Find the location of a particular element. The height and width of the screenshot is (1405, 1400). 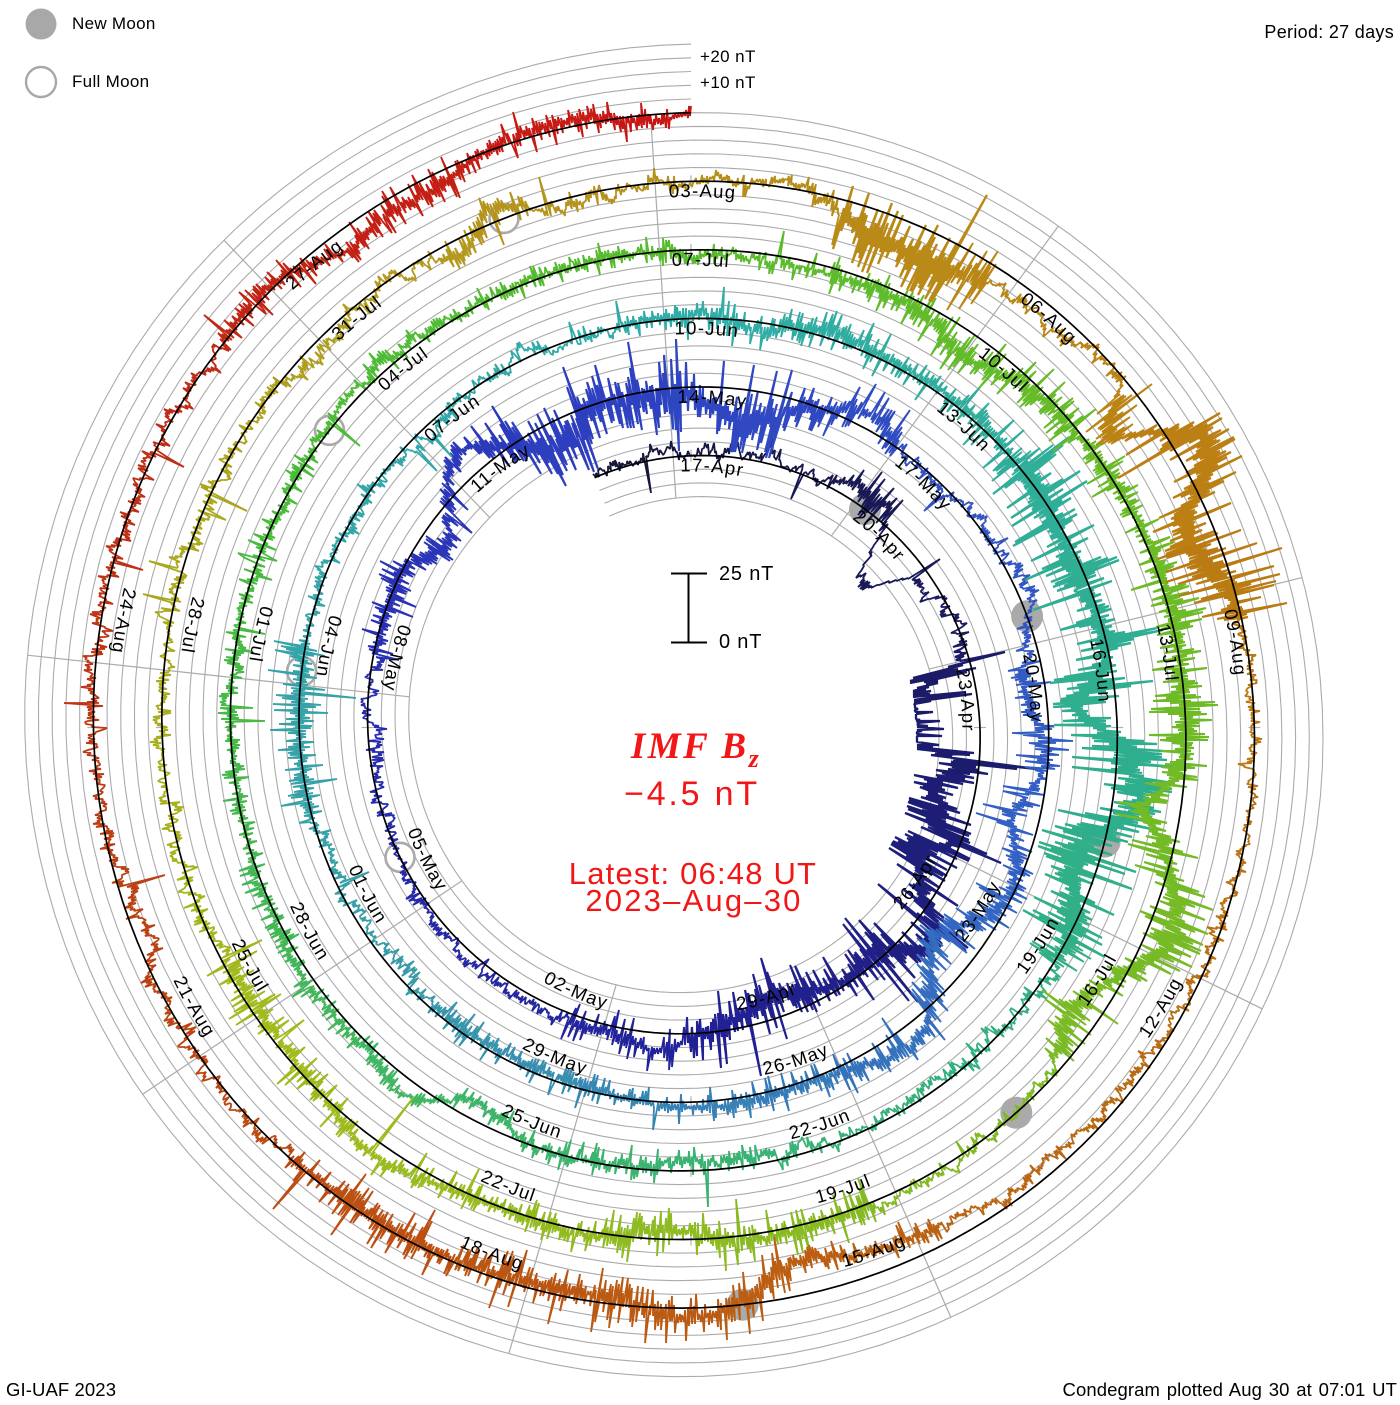

svg-text:Condegram plotted Aug 30 at 07: Condegram plotted Aug 30 at 07:01 UT is located at coordinates (1229, 1389).